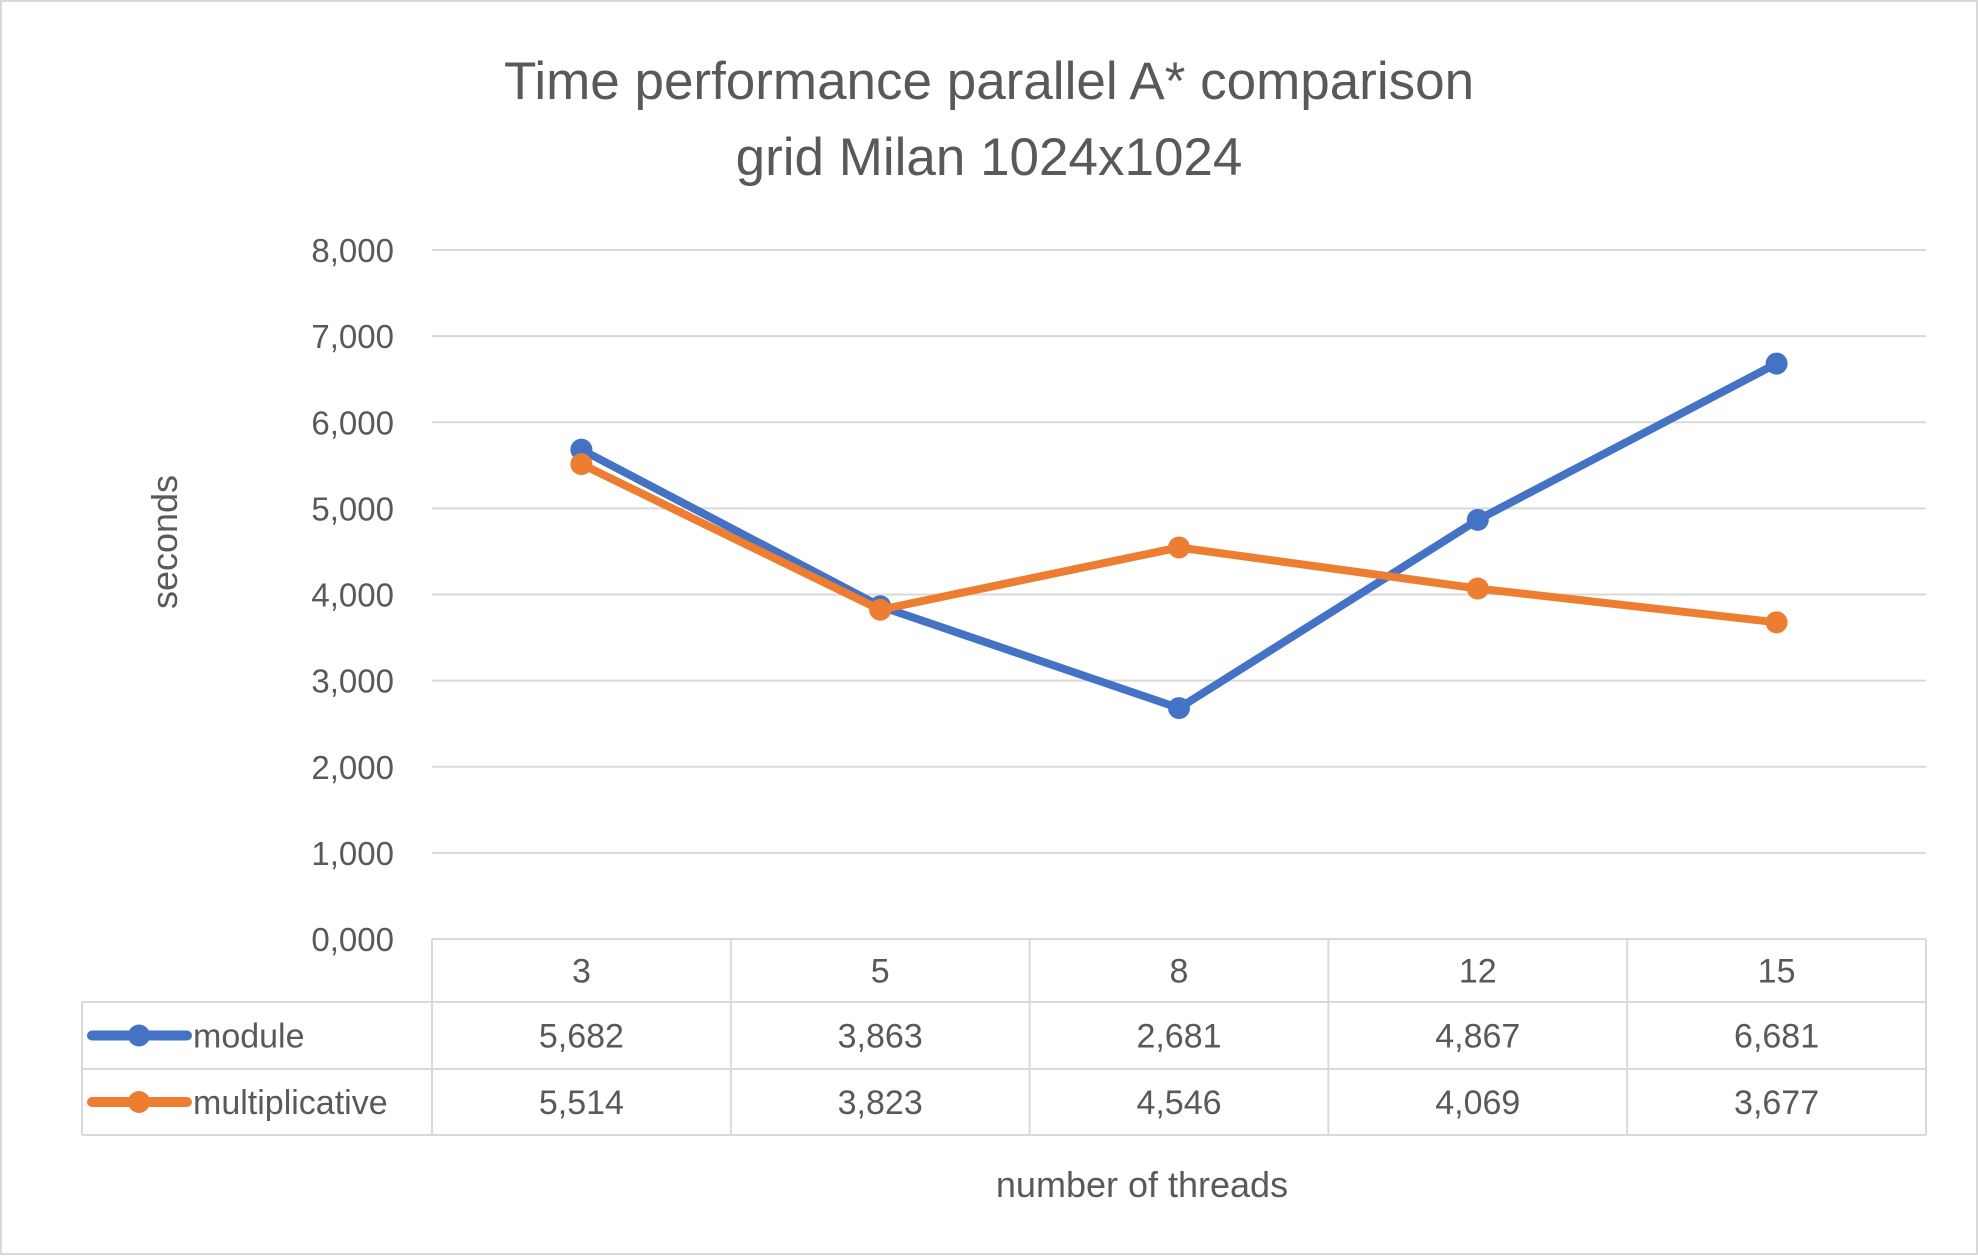  Describe the element at coordinates (1777, 972) in the screenshot. I see `x-tick-label: 15` at that location.